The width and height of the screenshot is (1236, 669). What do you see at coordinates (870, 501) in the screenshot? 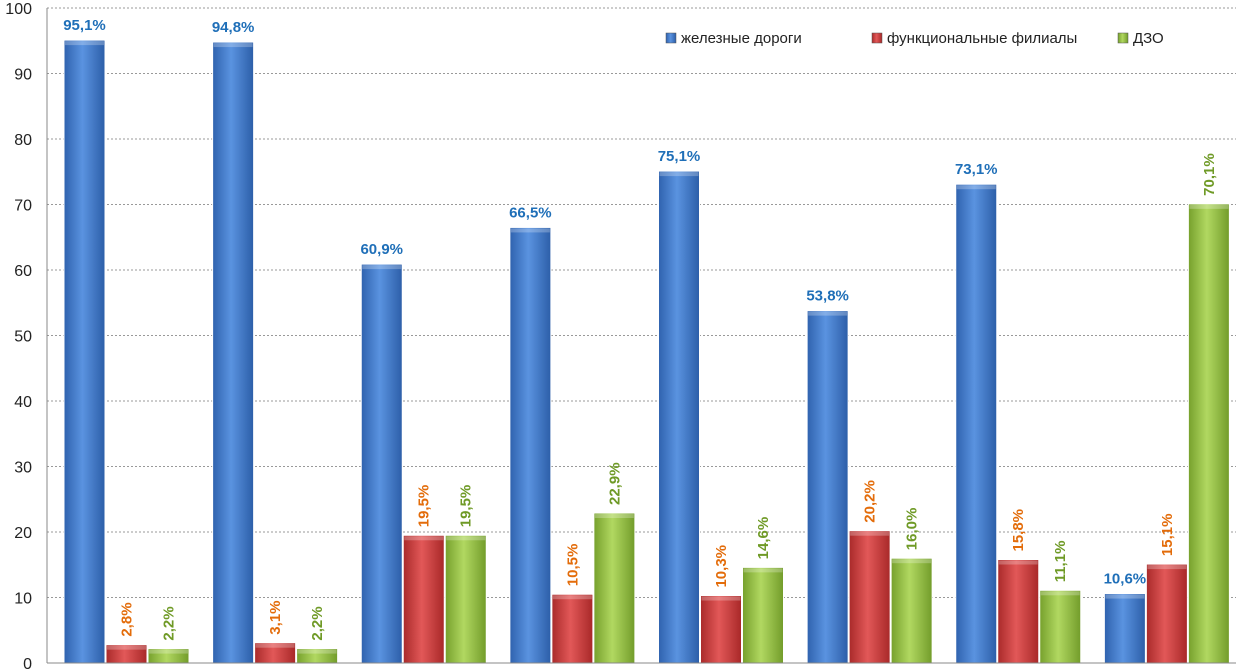
I see `data-label-functional-branches-6: 20,2%` at bounding box center [870, 501].